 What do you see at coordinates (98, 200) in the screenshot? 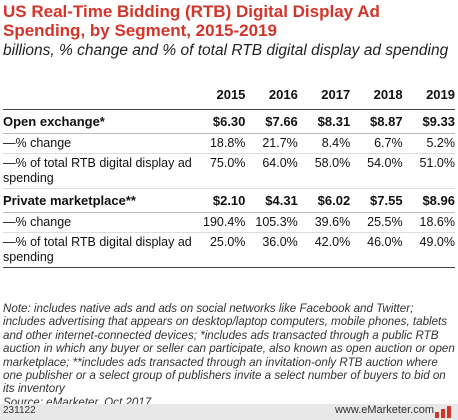
I see `row-label: Private marketplace**` at bounding box center [98, 200].